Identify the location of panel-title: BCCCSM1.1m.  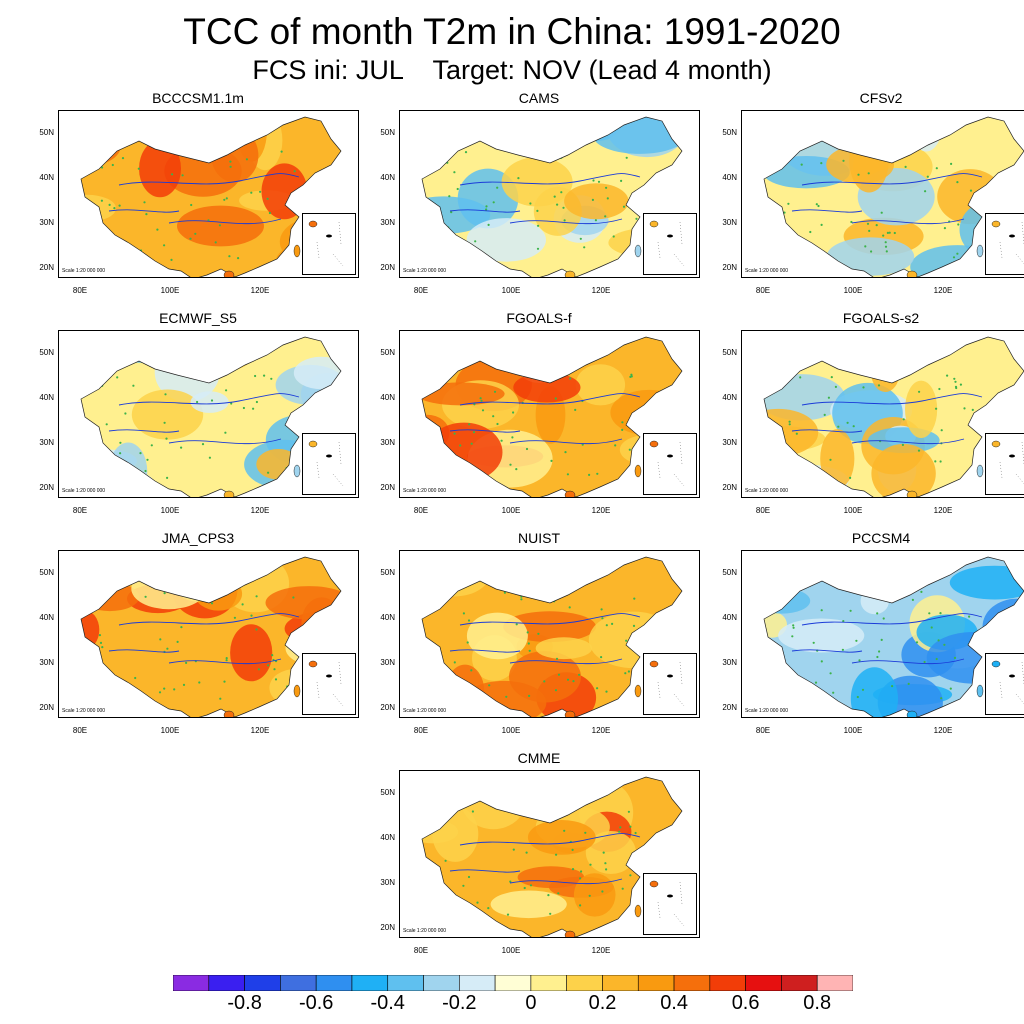
(198, 98).